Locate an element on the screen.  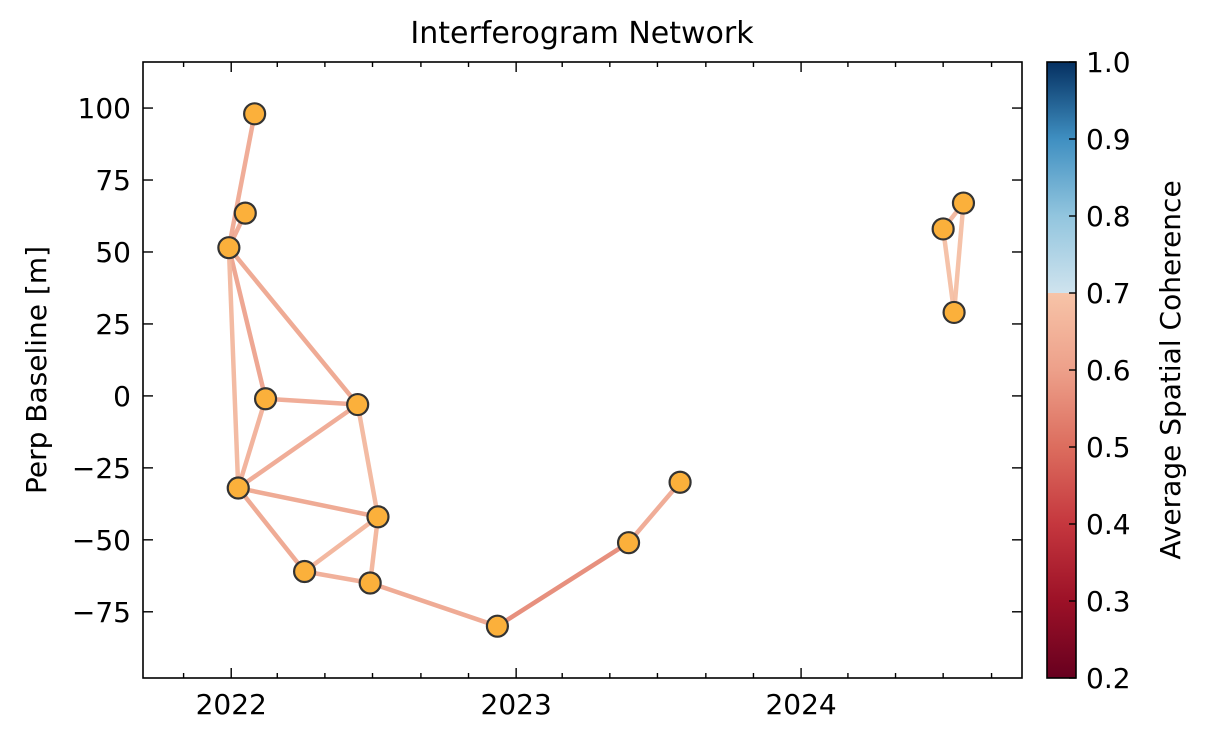
colorbar-ticks: 0.2 0.3 0.4 0.5 0.6 0.7 0.8 0.9 1.0 is located at coordinates (1100, 370).